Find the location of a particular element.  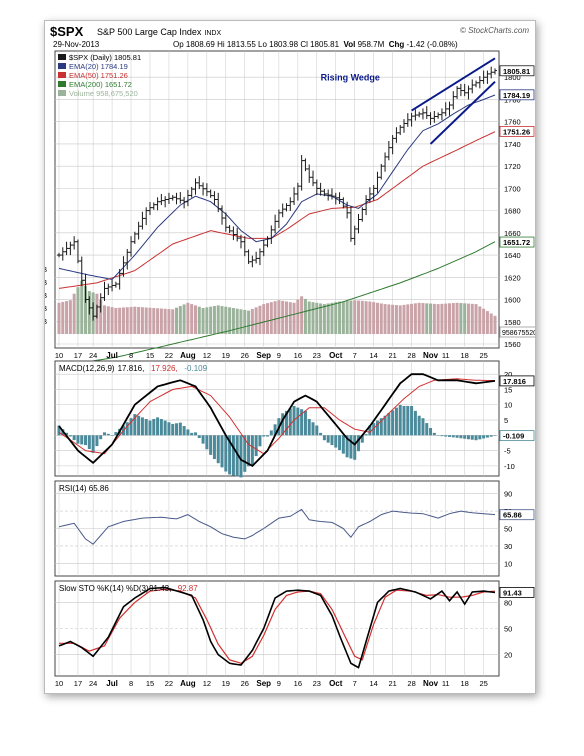

macd-legend-item: 17.926, is located at coordinates (164, 368).